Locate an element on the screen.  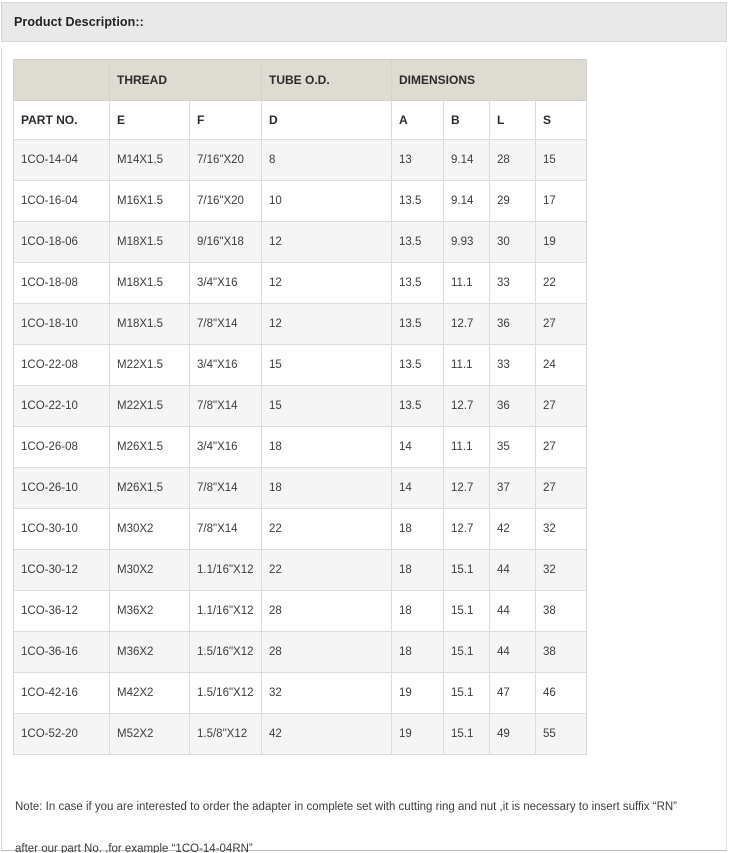
cell-d: 15 is located at coordinates (326, 406).